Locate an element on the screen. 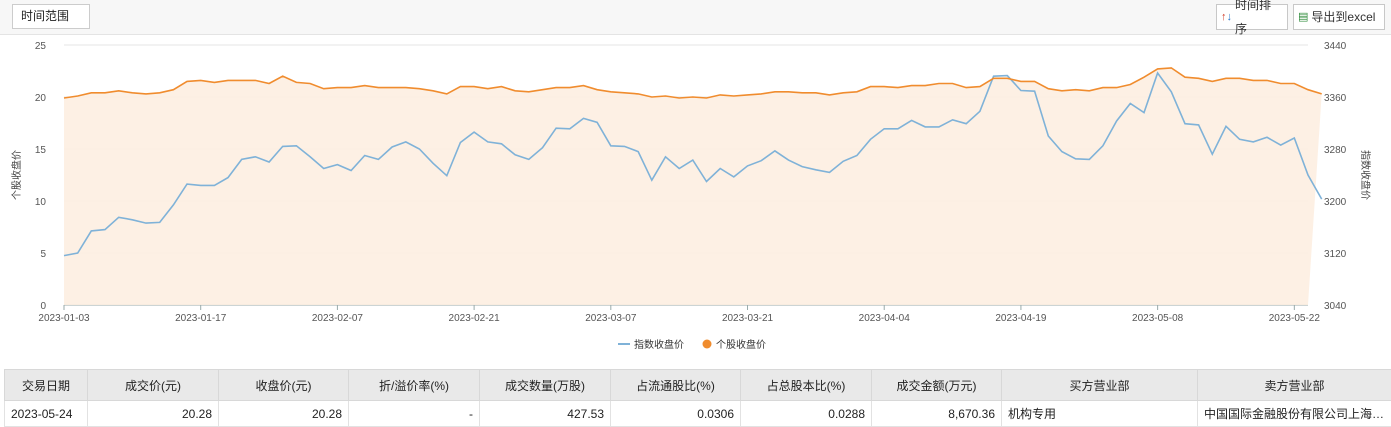 The height and width of the screenshot is (427, 1391). table-header-cell: 买方营业部 is located at coordinates (1100, 385).